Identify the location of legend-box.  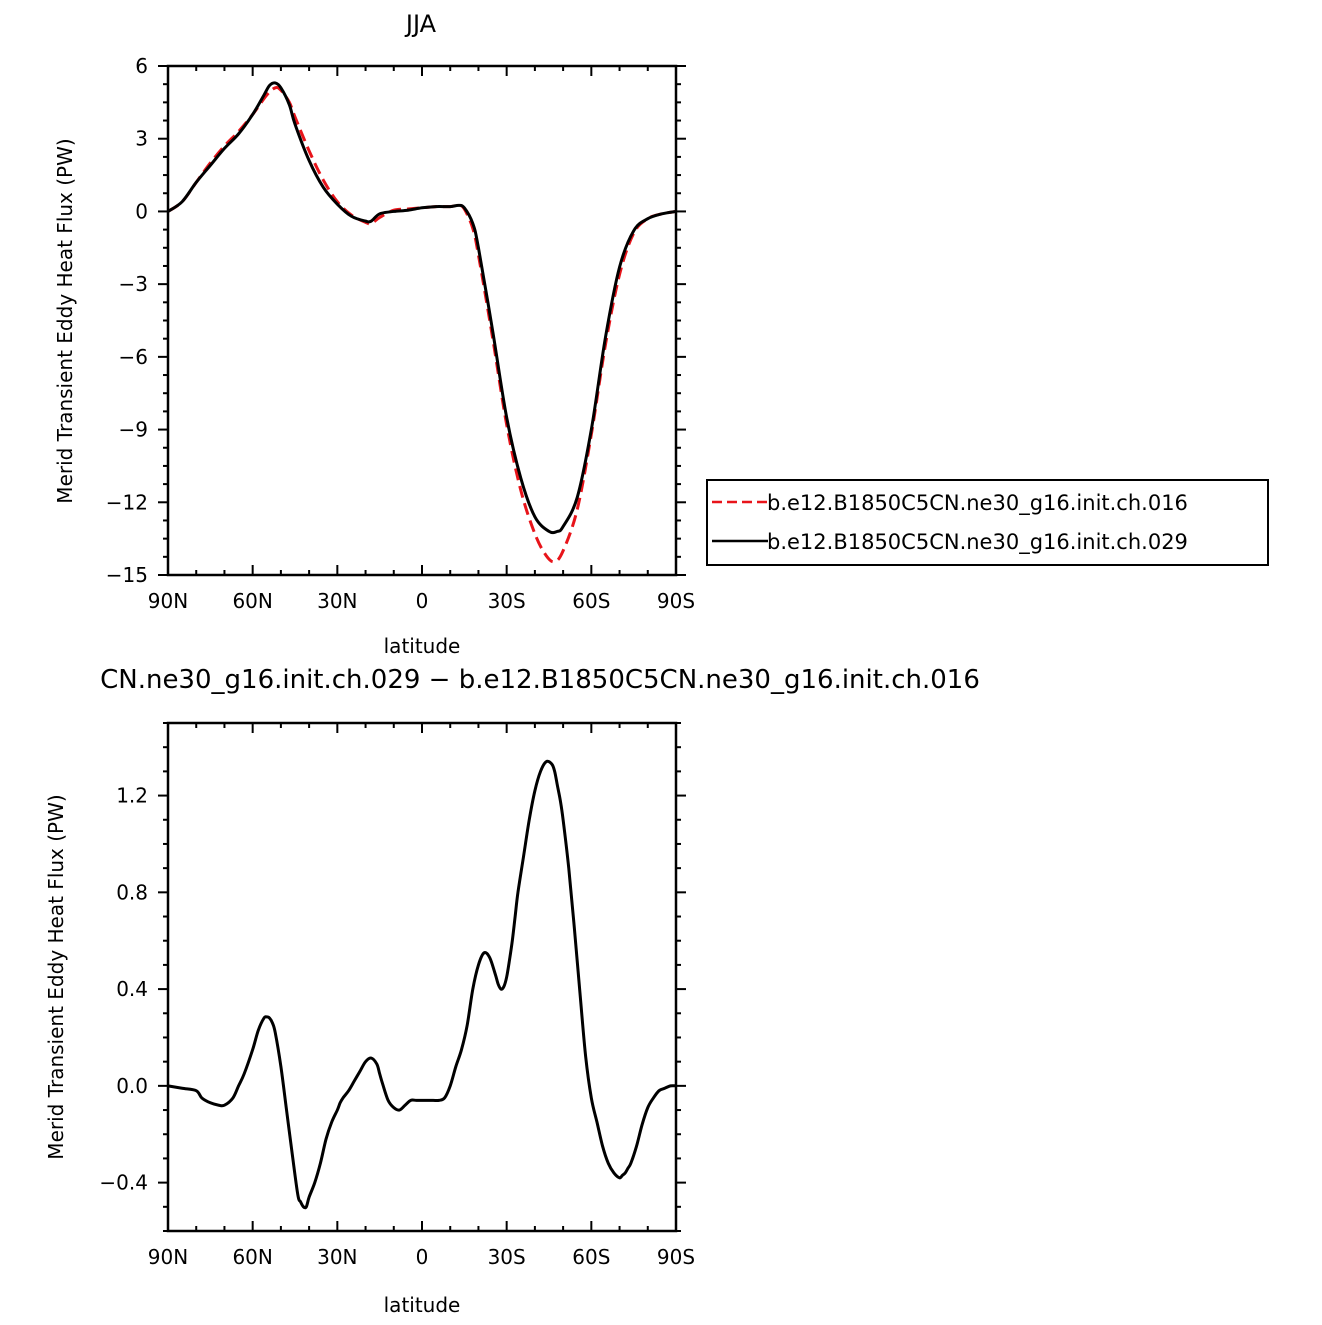
(987, 522).